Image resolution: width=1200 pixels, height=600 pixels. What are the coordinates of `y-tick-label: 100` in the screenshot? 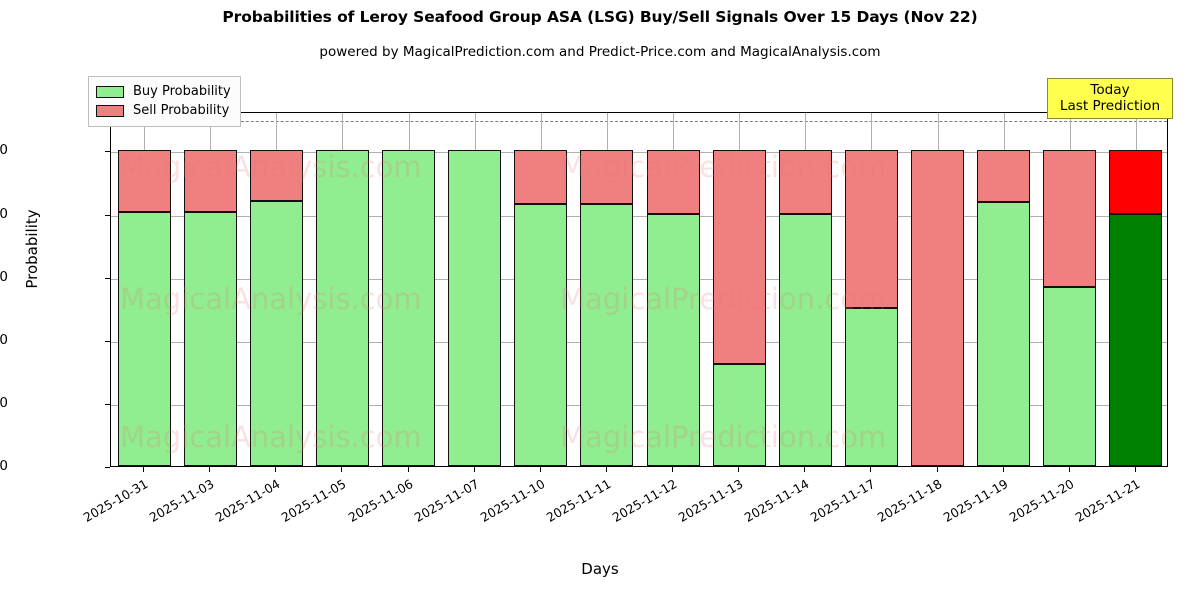 It's located at (4, 150).